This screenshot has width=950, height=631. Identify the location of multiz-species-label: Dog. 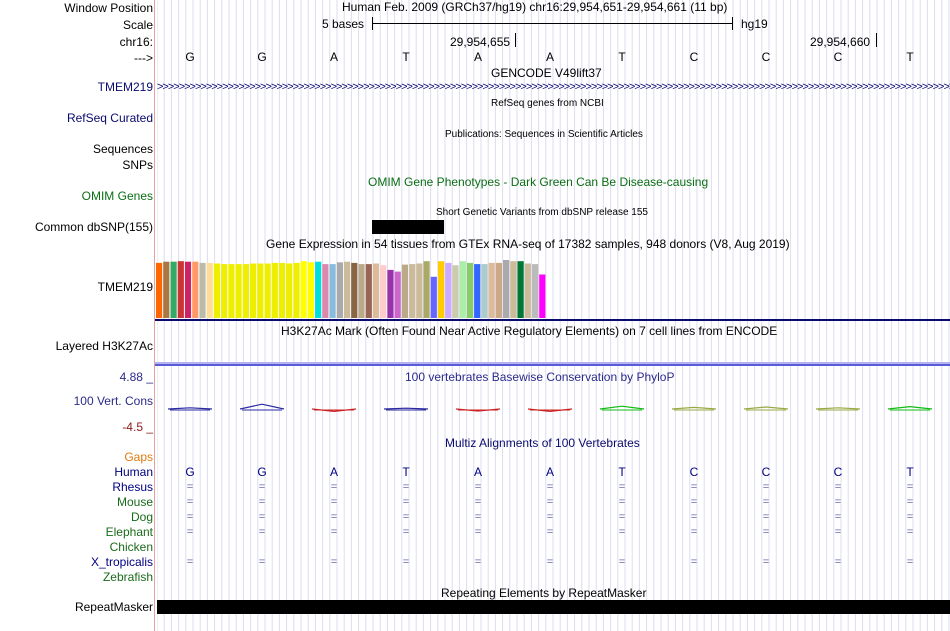
(141, 517).